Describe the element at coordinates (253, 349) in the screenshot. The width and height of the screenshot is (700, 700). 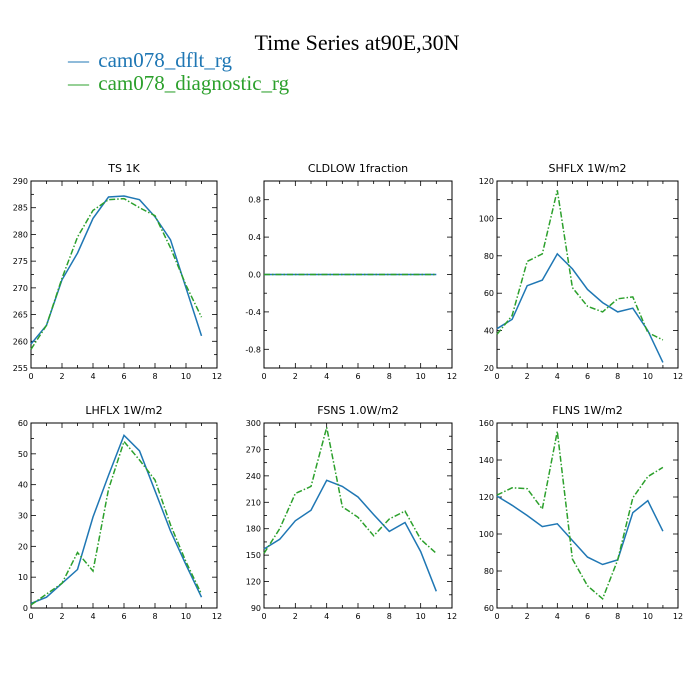
I see `y-tick-label: -0.8` at that location.